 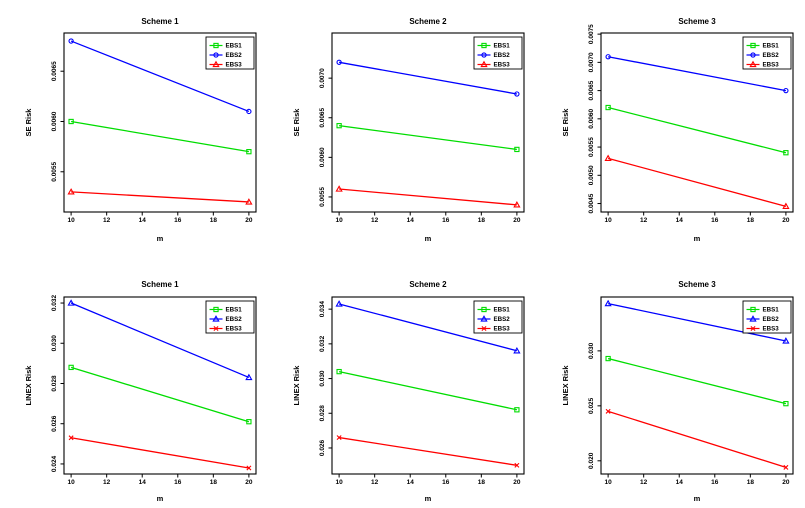 What do you see at coordinates (591, 175) in the screenshot?
I see `y-tick-label: 0.0050` at bounding box center [591, 175].